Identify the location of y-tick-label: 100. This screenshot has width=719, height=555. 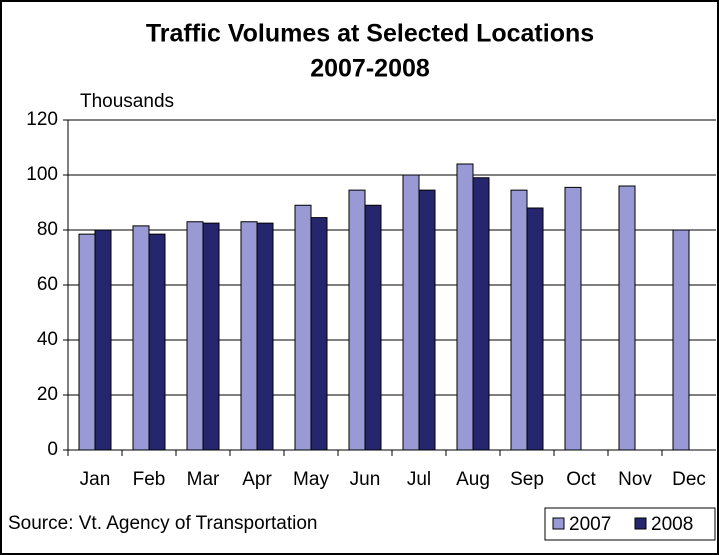
(42, 174).